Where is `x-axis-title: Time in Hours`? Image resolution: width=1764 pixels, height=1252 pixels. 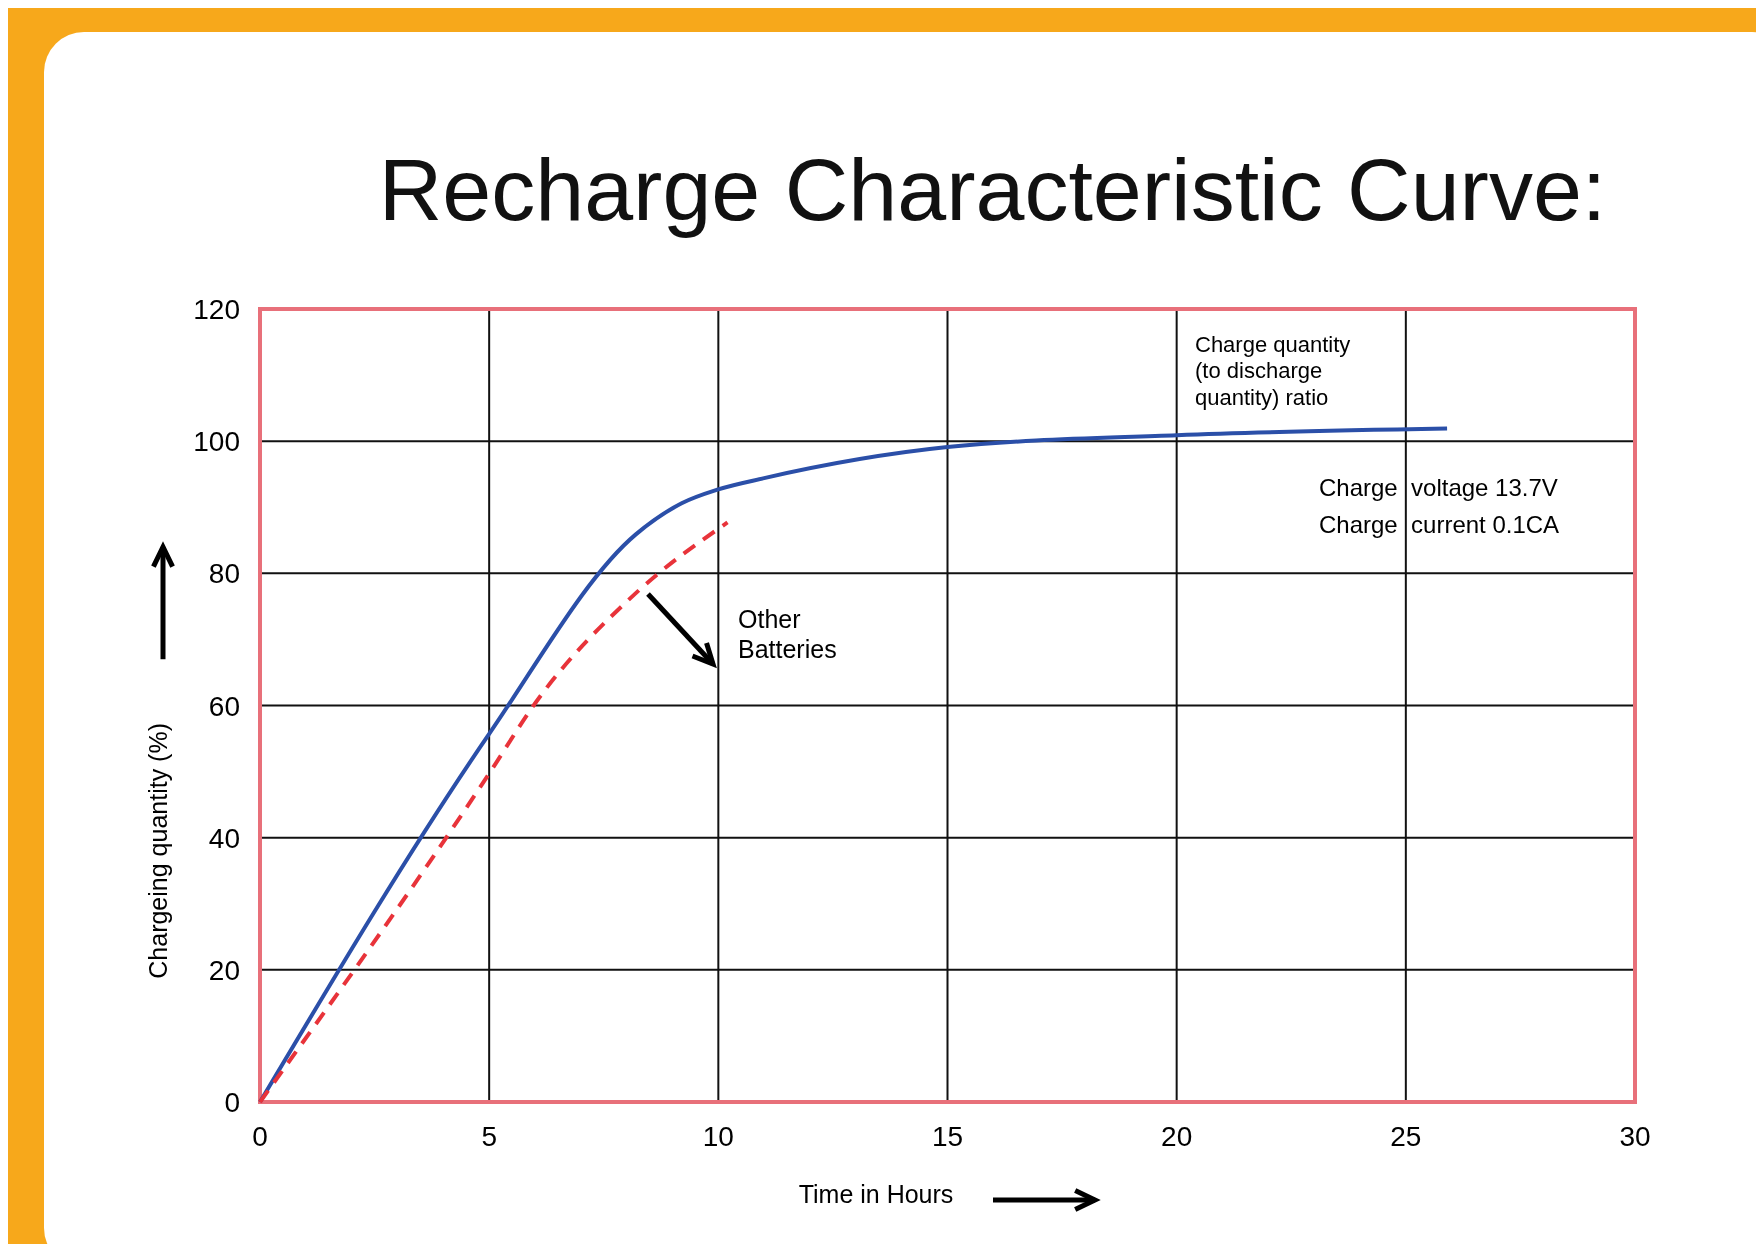
x-axis-title: Time in Hours is located at coordinates (876, 1194).